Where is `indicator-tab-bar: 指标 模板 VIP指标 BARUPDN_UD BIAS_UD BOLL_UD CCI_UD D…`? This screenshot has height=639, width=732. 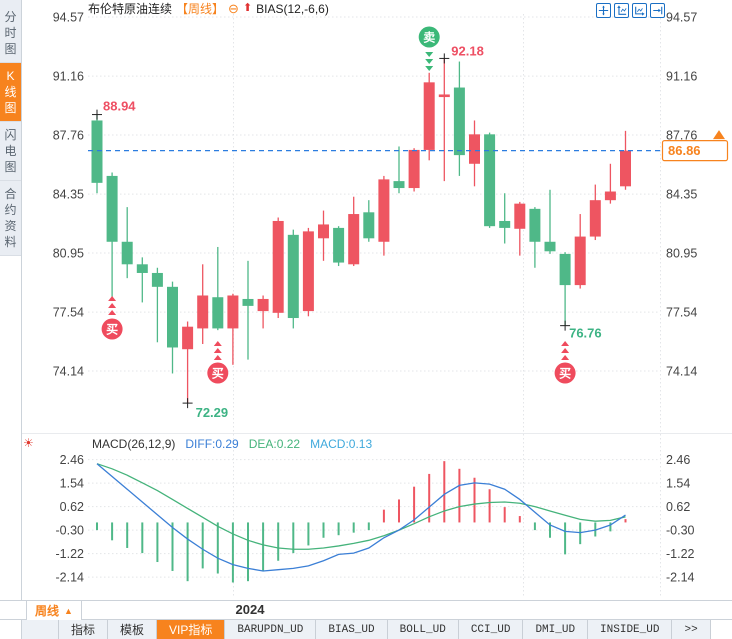
indicator-tab-bar: 指标 模板 VIP指标 BARUPDN_UD BIAS_UD BOLL_UD CCI_UD D… is located at coordinates (377, 629).